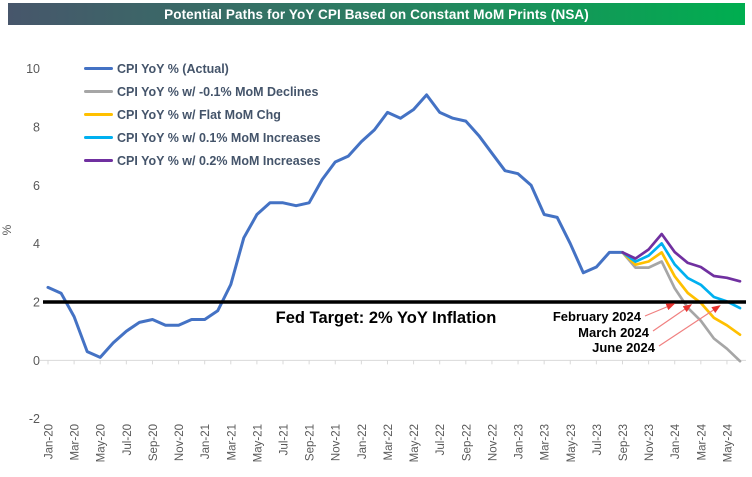 Image resolution: width=752 pixels, height=477 pixels. What do you see at coordinates (36, 244) in the screenshot?
I see `y-tick-label: 4` at bounding box center [36, 244].